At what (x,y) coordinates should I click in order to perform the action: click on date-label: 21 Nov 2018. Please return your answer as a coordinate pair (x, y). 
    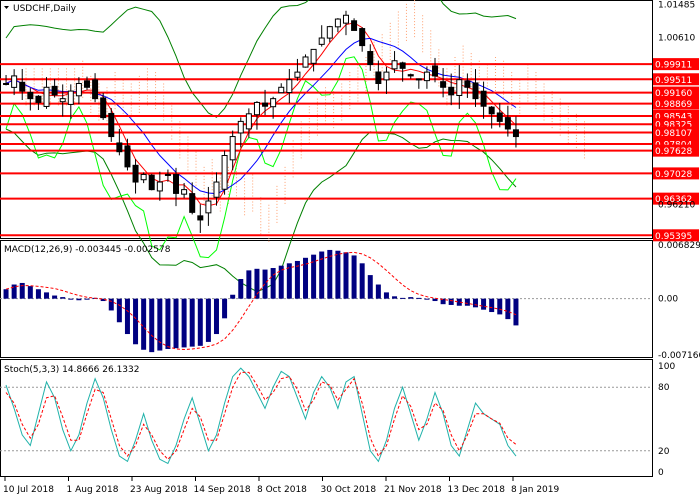
    Looking at the image, I should click on (413, 490).